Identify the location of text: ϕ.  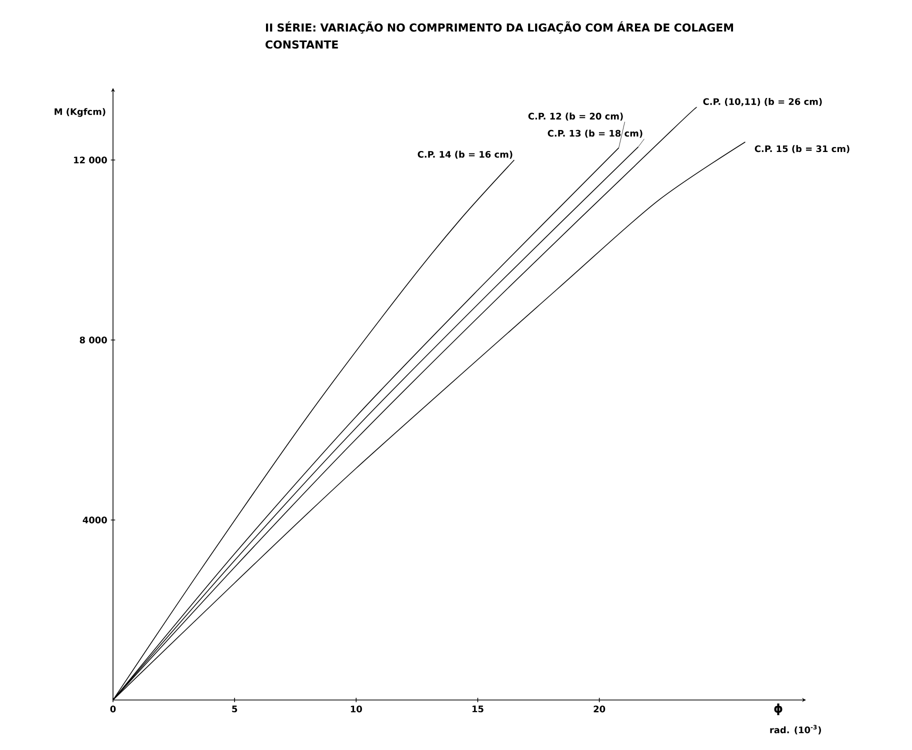
(778, 710).